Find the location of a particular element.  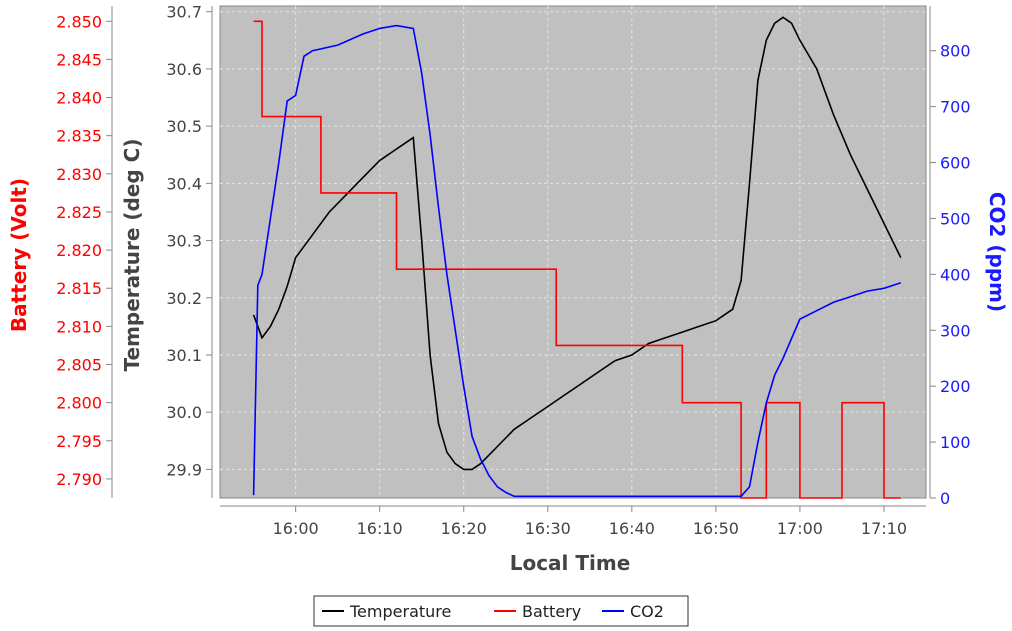

battery-tick-label: 2.815 is located at coordinates (79, 288).